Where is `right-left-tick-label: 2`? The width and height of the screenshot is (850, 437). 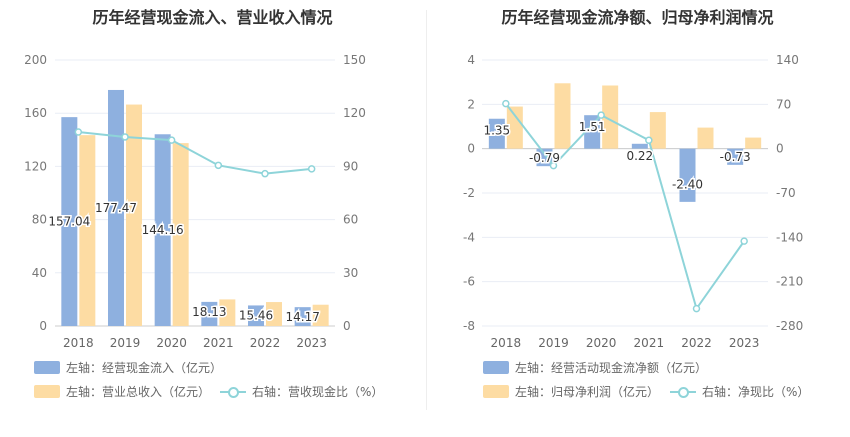 right-left-tick-label: 2 is located at coordinates (471, 104).